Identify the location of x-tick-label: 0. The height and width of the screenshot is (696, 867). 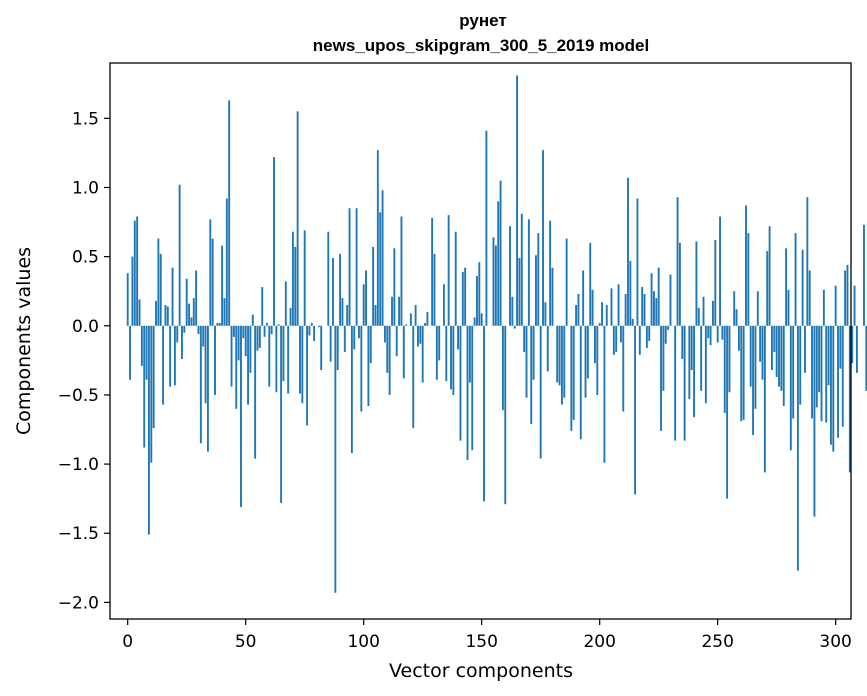
(127, 642).